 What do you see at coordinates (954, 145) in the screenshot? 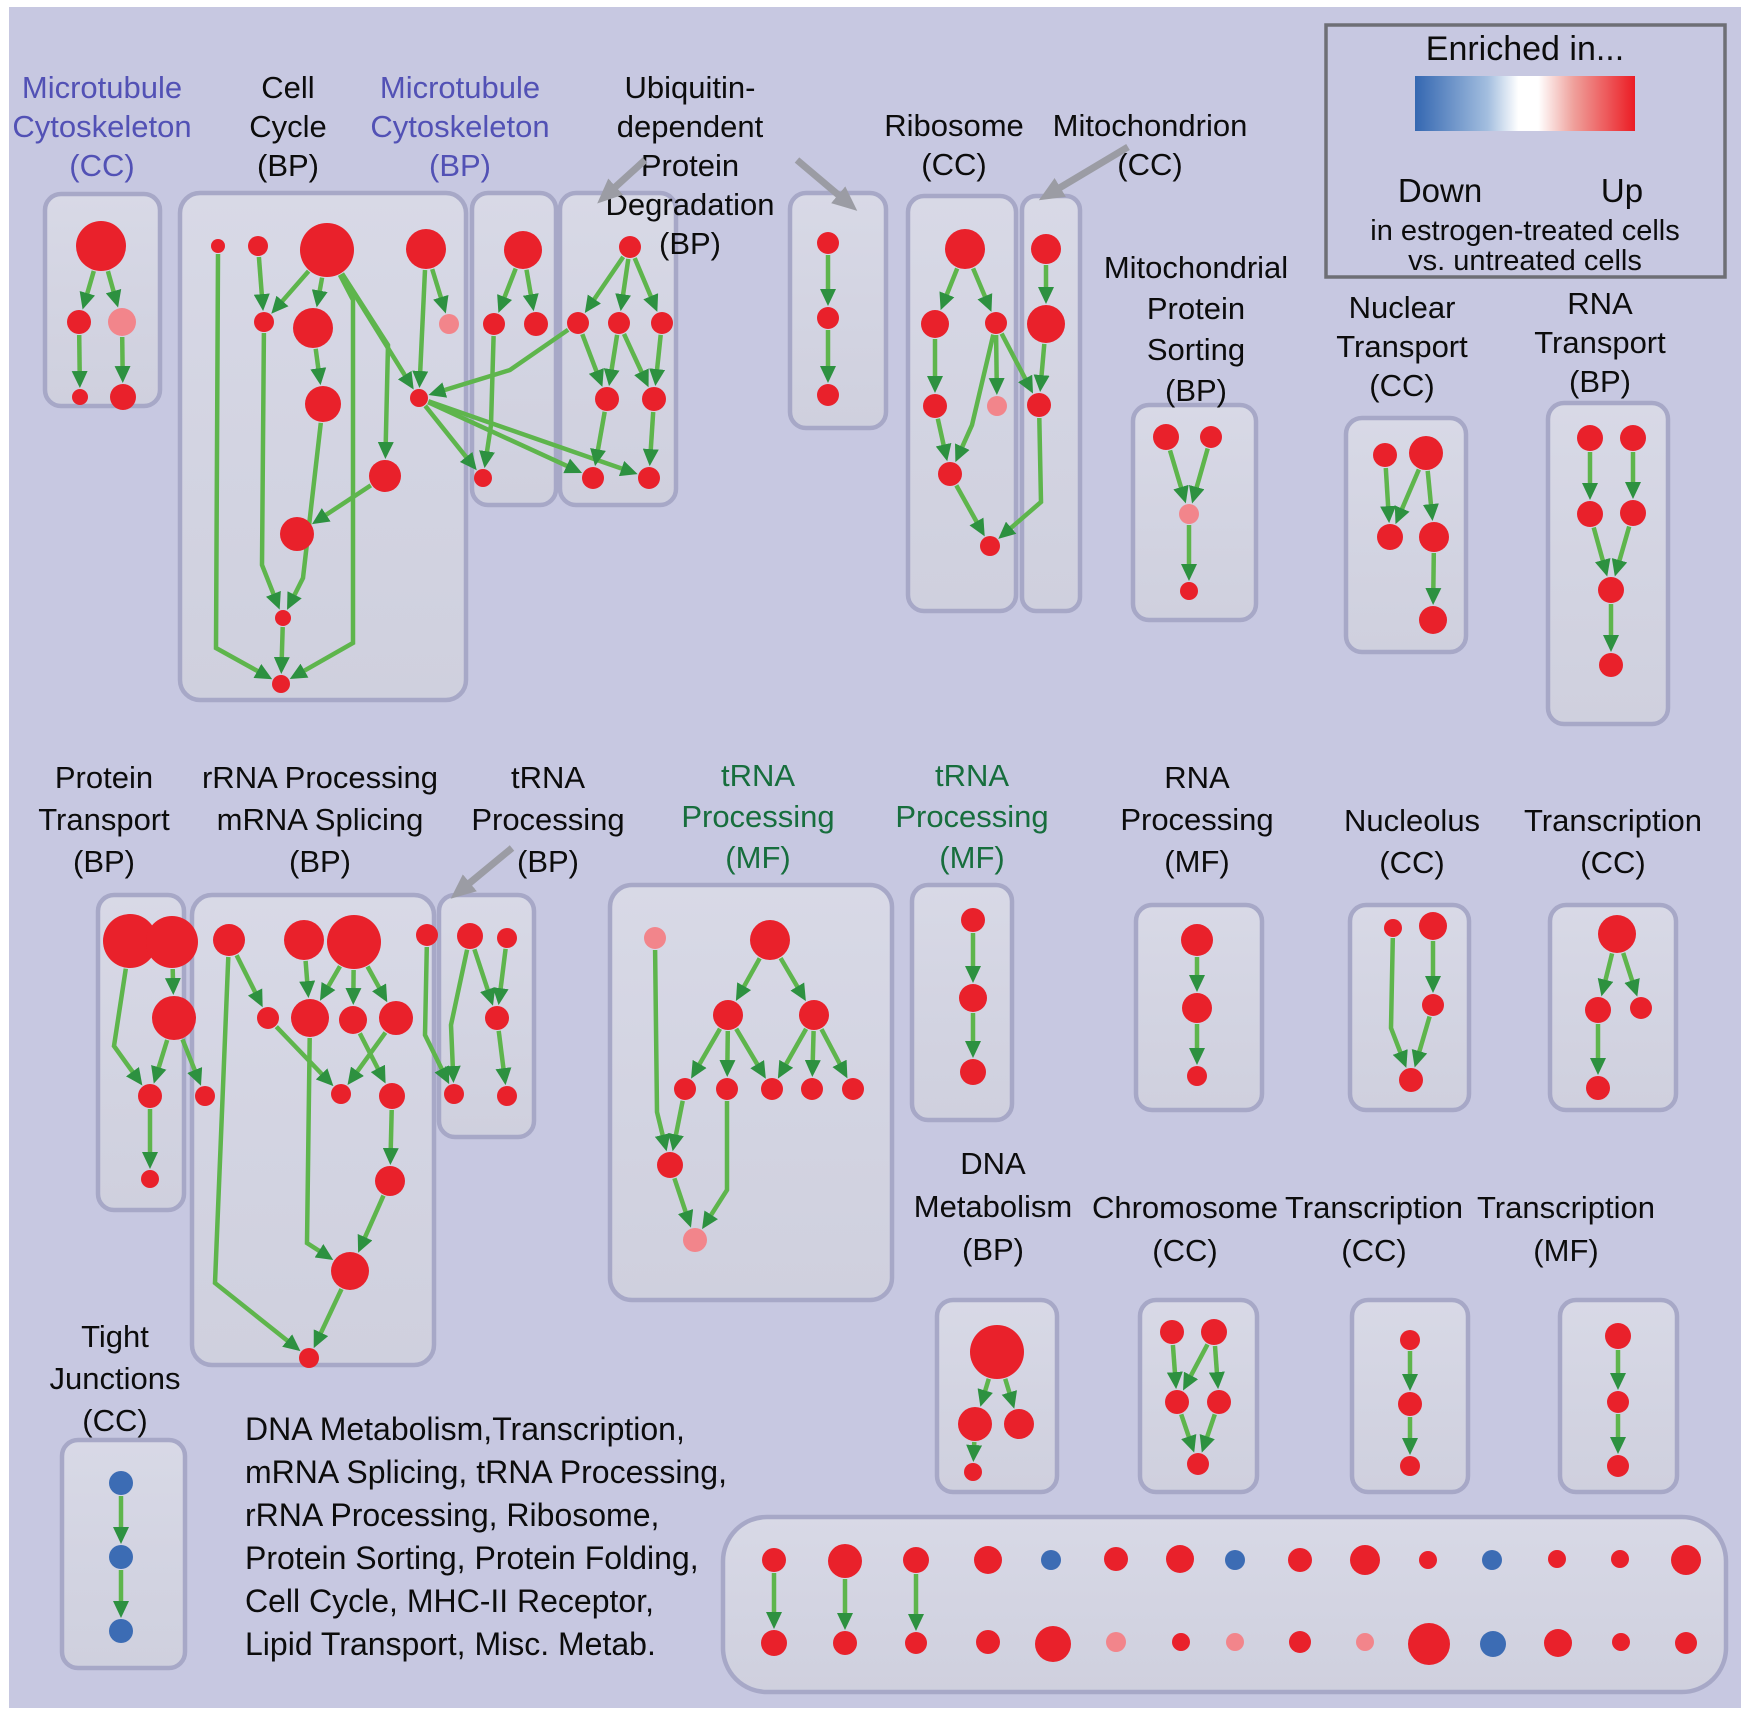
I see `cluster-label-ribosome-cc: Ribosome (CC)` at bounding box center [954, 145].